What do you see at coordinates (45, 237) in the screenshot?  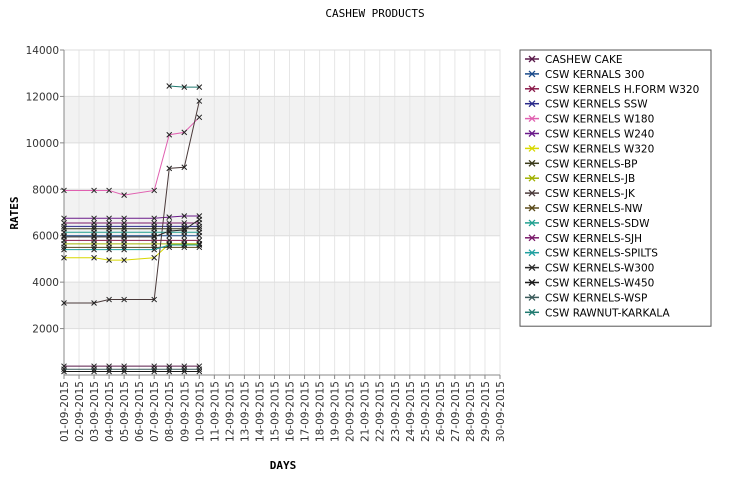 I see `y-tick-label: 6000` at bounding box center [45, 237].